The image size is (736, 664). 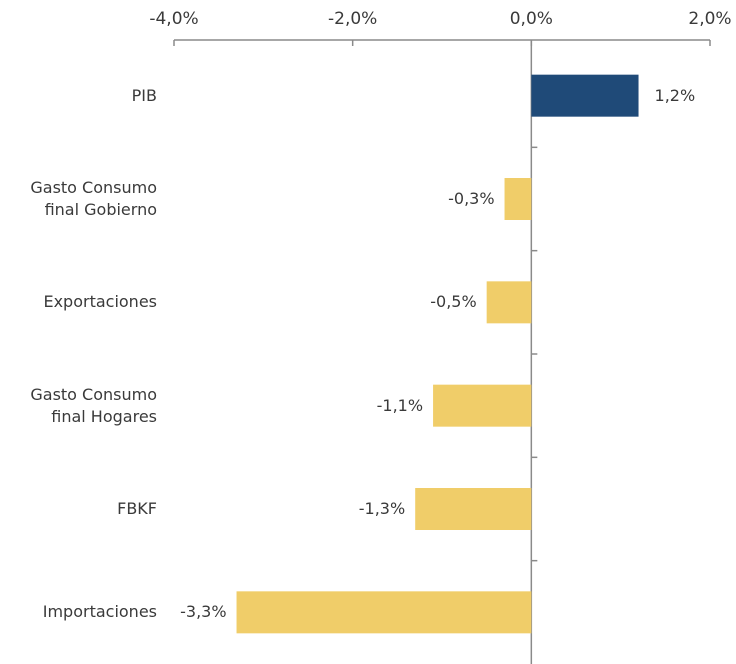 I want to click on value-label: -3,3%, so click(x=203, y=612).